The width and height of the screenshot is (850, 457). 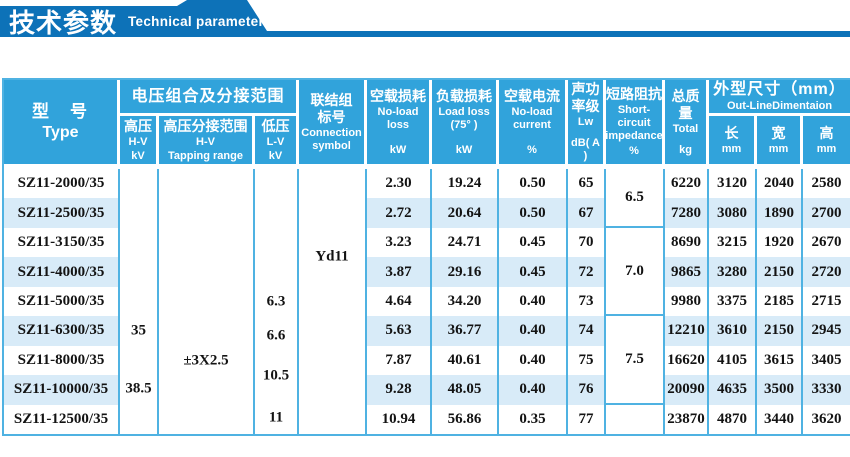 What do you see at coordinates (466, 213) in the screenshot?
I see `cell-load-loss: 20.64` at bounding box center [466, 213].